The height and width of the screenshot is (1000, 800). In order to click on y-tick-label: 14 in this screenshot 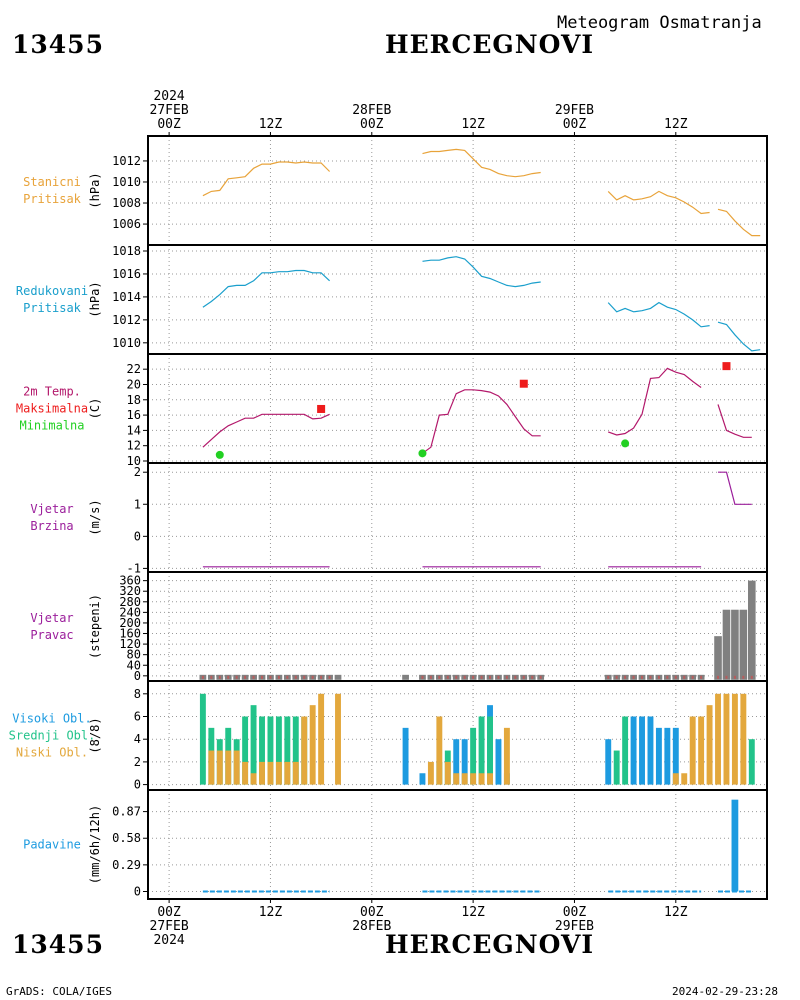, I will do `click(134, 430)`.